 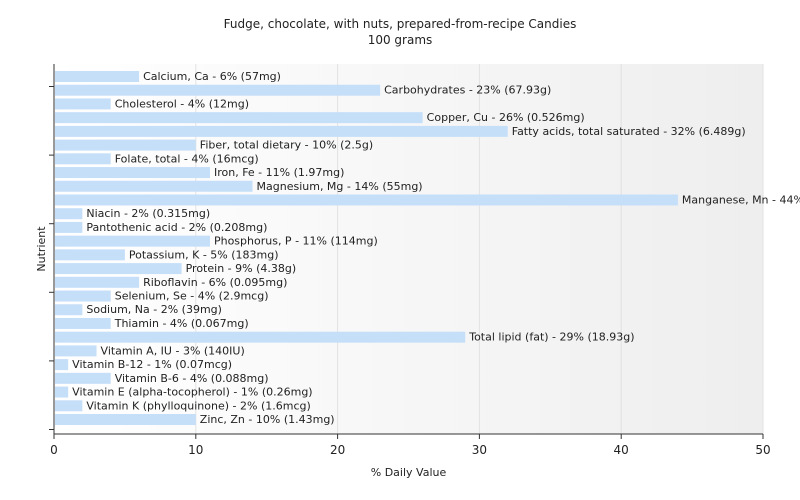 What do you see at coordinates (400, 40) in the screenshot?
I see `chart-subtitle: 100 grams` at bounding box center [400, 40].